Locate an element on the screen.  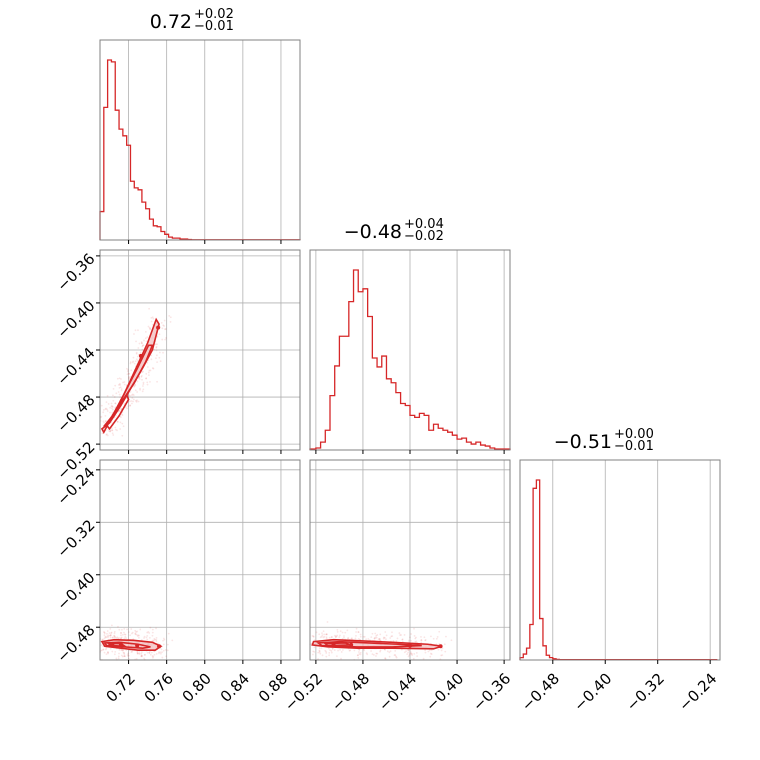
param-title-minus-0: −0.01 is located at coordinates (214, 26).